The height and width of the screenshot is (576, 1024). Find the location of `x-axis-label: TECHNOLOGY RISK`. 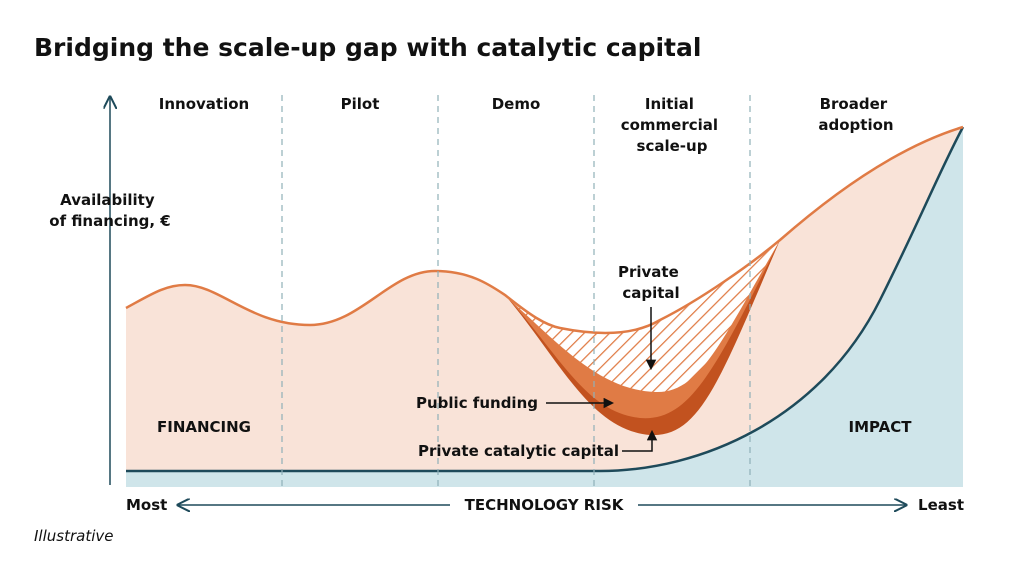

x-axis-label: TECHNOLOGY RISK is located at coordinates (545, 505).